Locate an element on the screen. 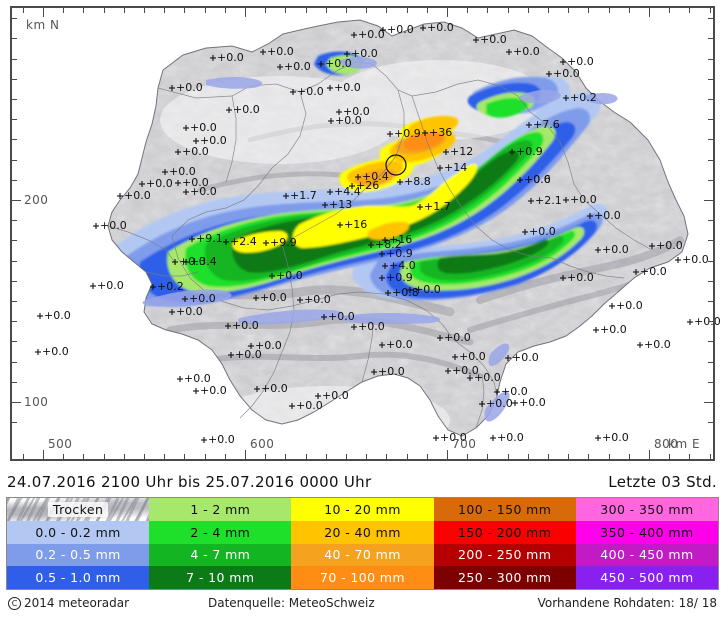  legend-cell-9: 350 - 400 mm is located at coordinates (646, 532).